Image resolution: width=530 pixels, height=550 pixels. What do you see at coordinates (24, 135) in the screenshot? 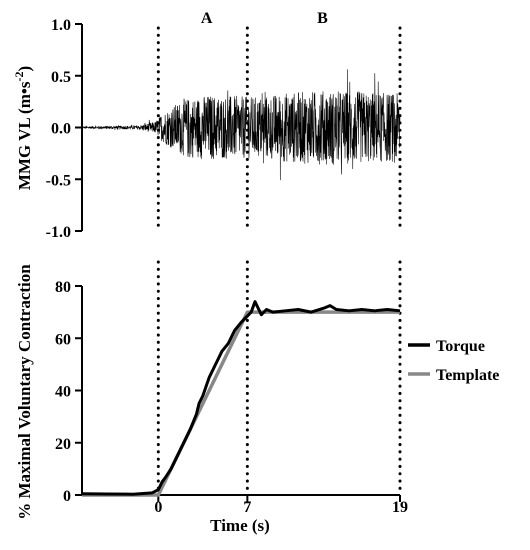
I see `mmg-ylabel-main: MMG VL (m•s` at bounding box center [24, 135].